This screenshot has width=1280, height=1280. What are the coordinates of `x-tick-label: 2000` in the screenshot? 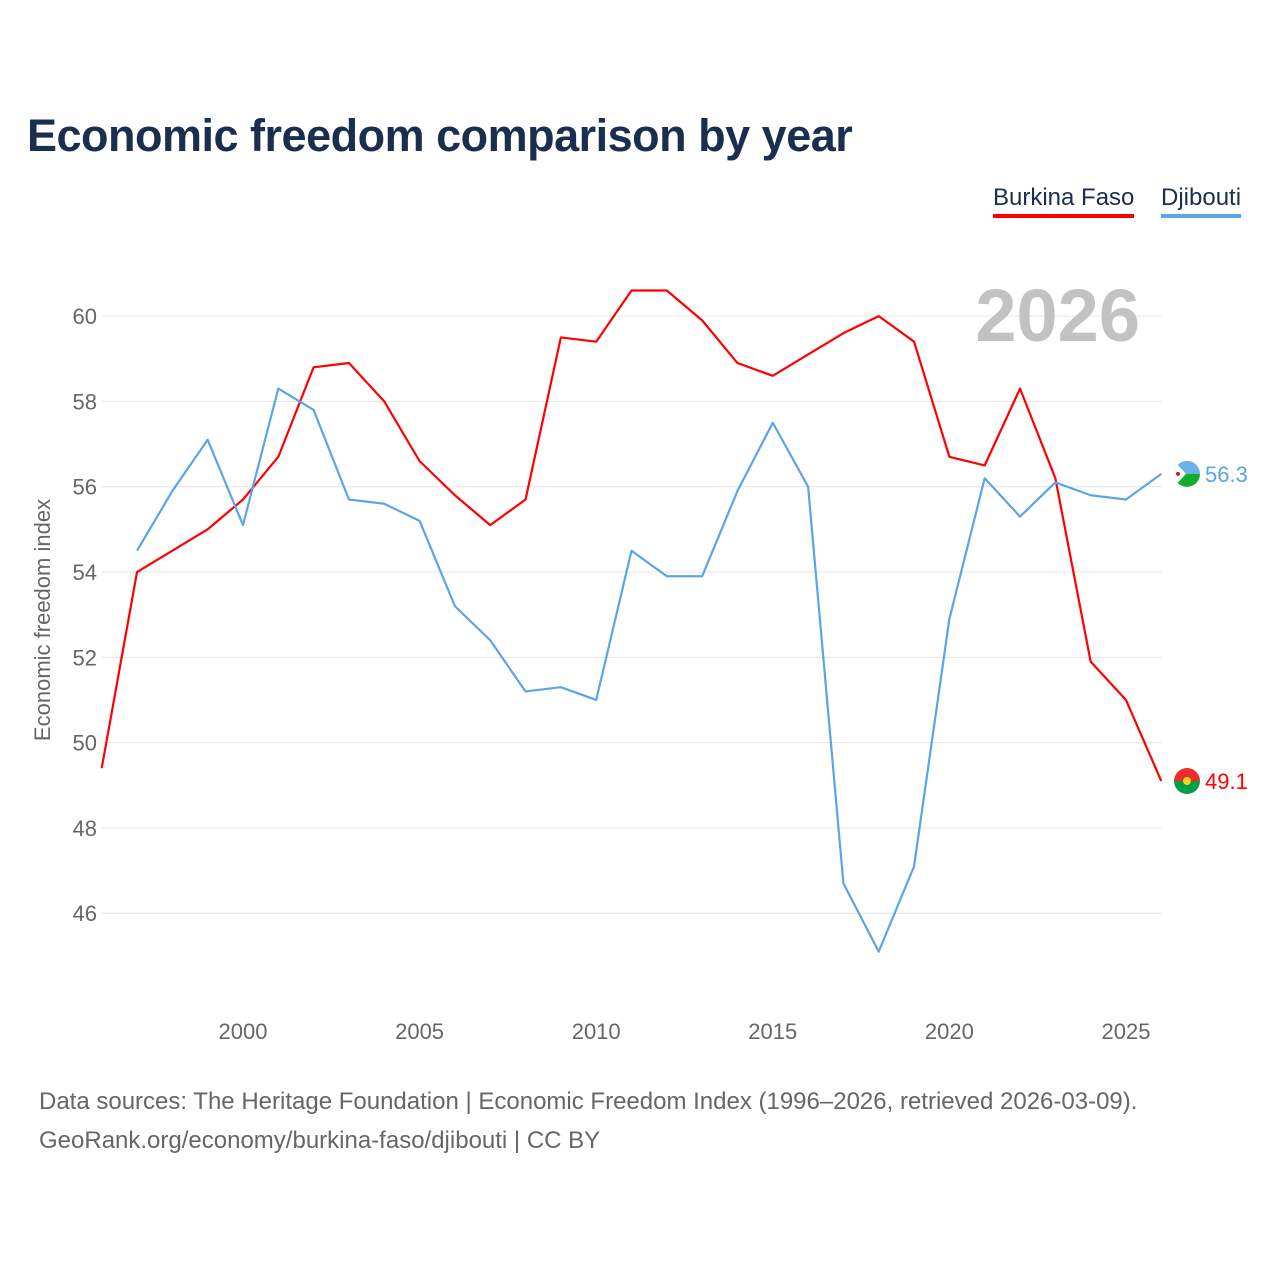 It's located at (243, 1031).